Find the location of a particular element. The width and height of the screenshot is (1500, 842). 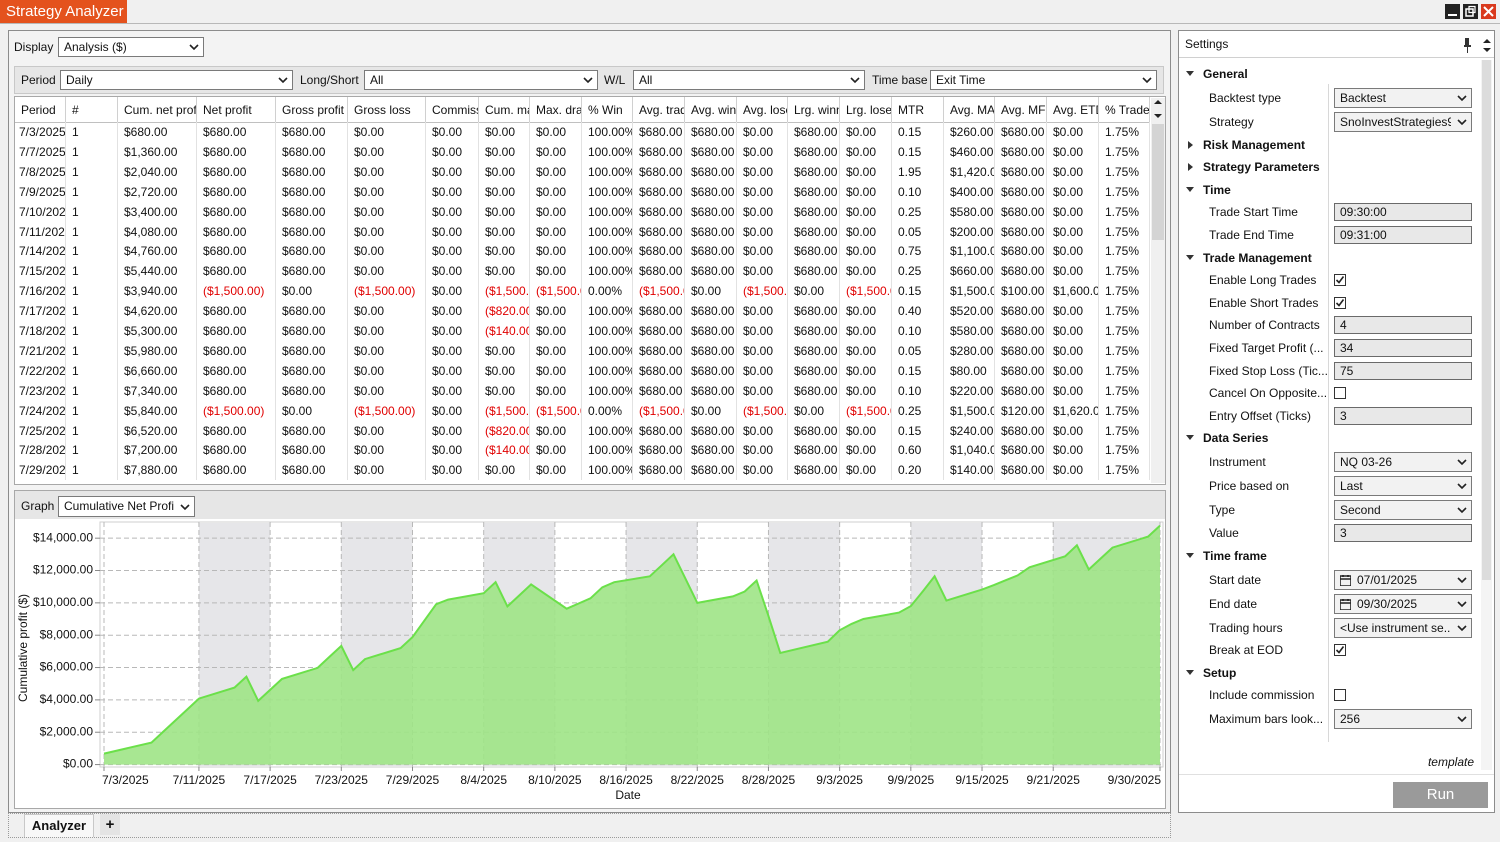

tab-add: + is located at coordinates (110, 824).